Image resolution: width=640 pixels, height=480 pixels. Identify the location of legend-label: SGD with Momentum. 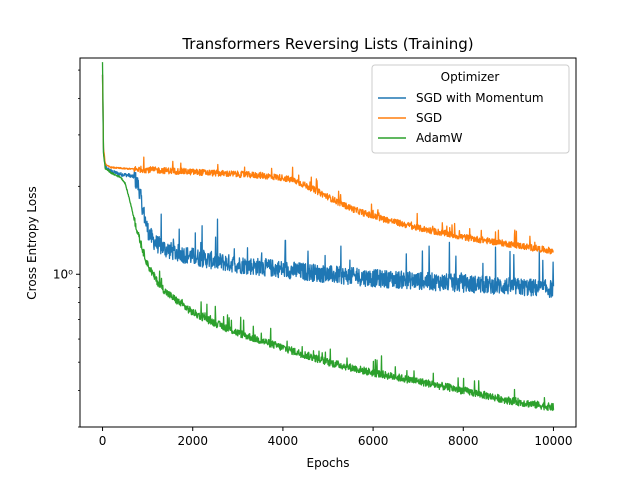
(480, 98).